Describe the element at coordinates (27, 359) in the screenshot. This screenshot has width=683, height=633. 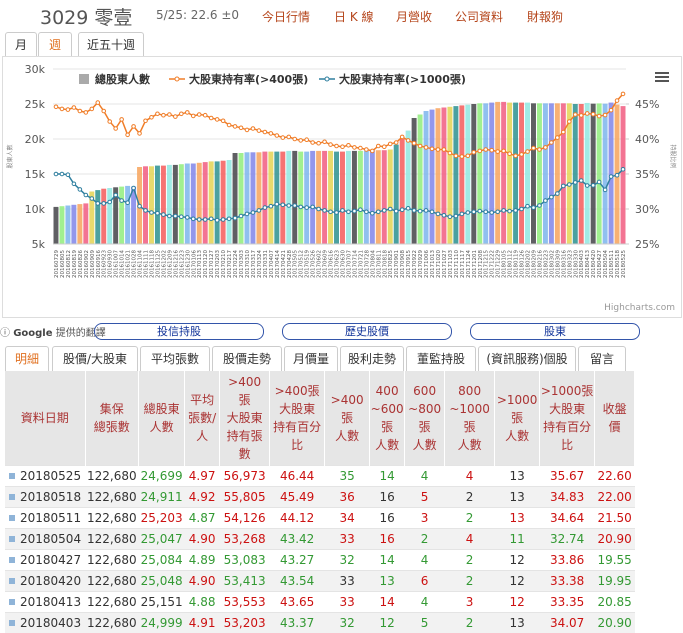
I see `tab: 明細` at that location.